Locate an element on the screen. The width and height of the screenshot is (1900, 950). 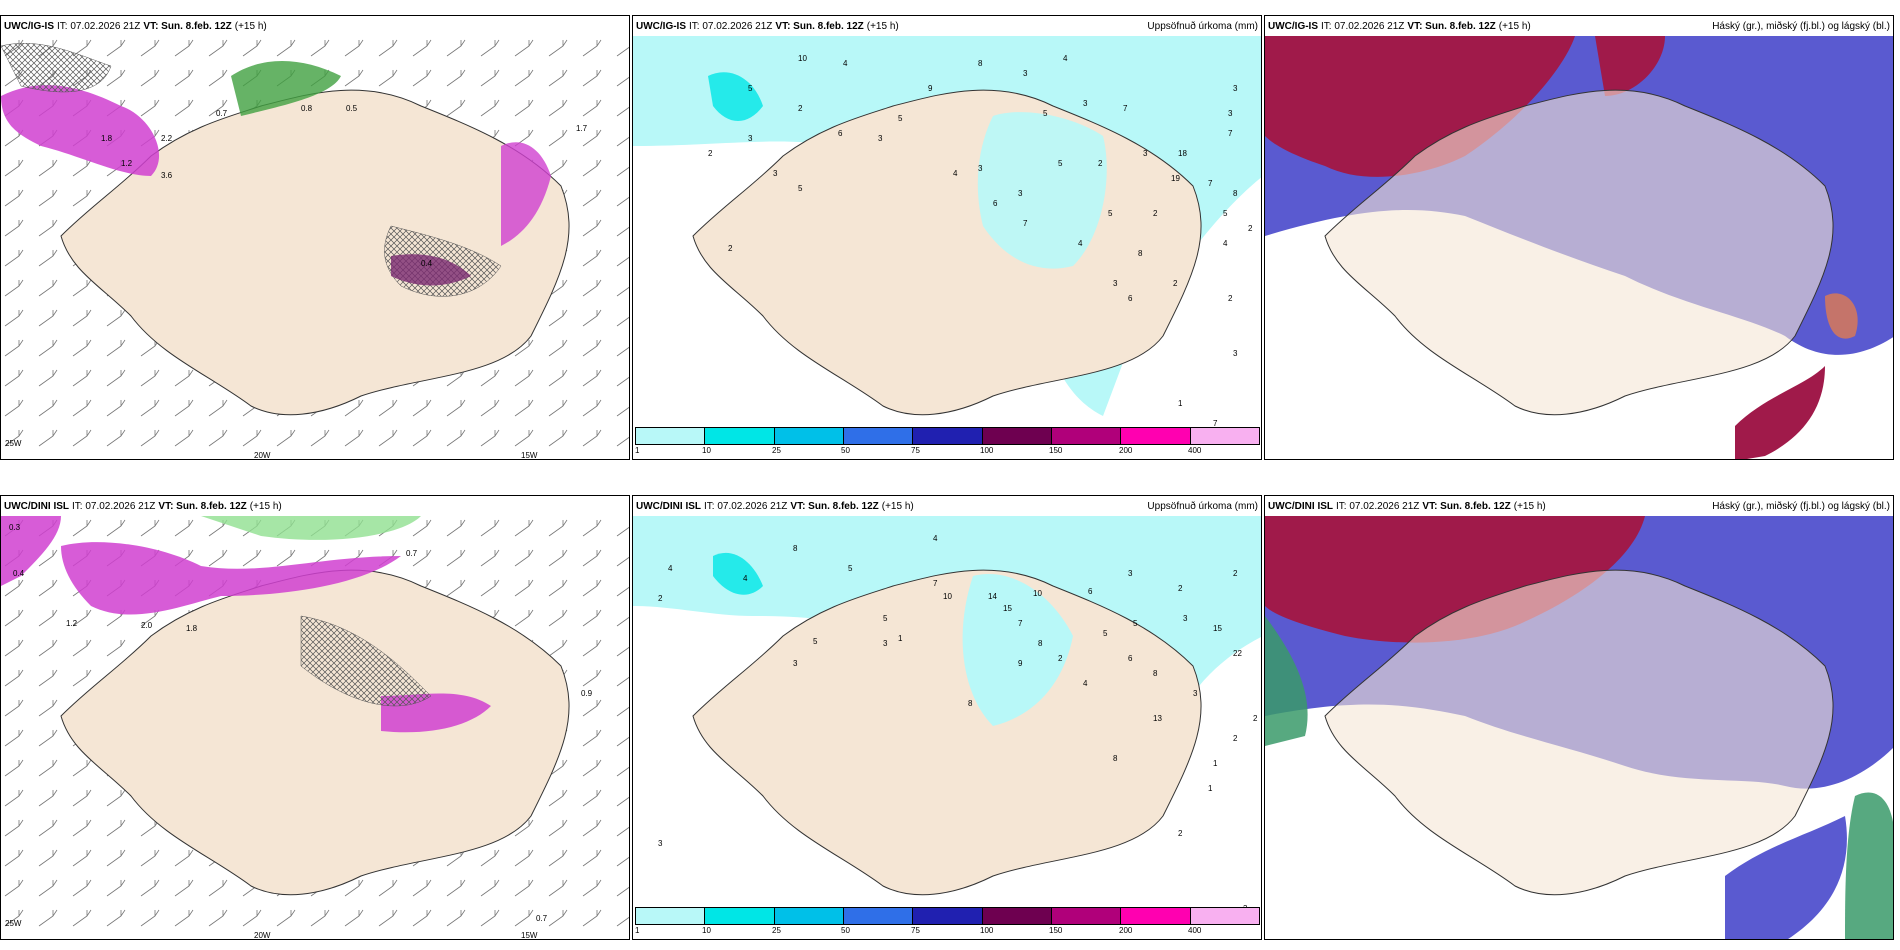
wind-value: 0.7 is located at coordinates (542, 918).